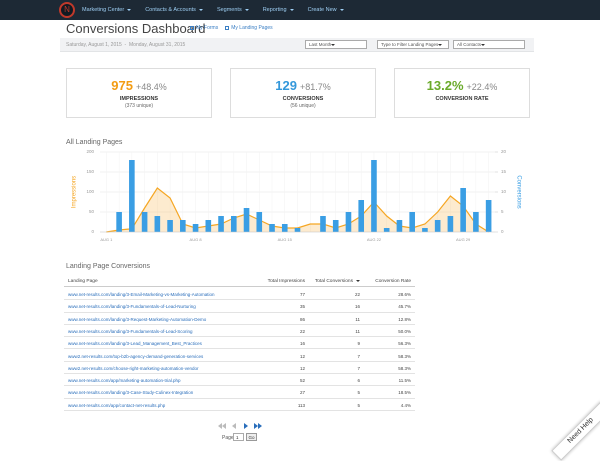 Image resolution: width=600 pixels, height=461 pixels. What do you see at coordinates (404, 393) in the screenshot?
I see `table-cell: 18.5%` at bounding box center [404, 393].